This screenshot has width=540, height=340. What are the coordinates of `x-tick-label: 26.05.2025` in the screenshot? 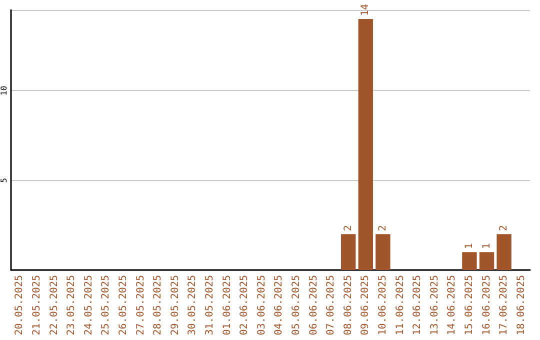 It's located at (123, 305).